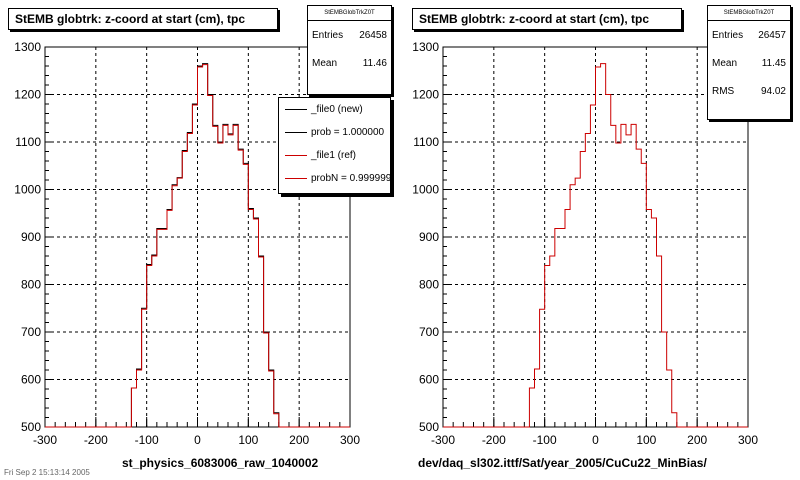 The height and width of the screenshot is (480, 800). I want to click on stats-name-right: StEMBGlobTrkZ0T, so click(749, 13).